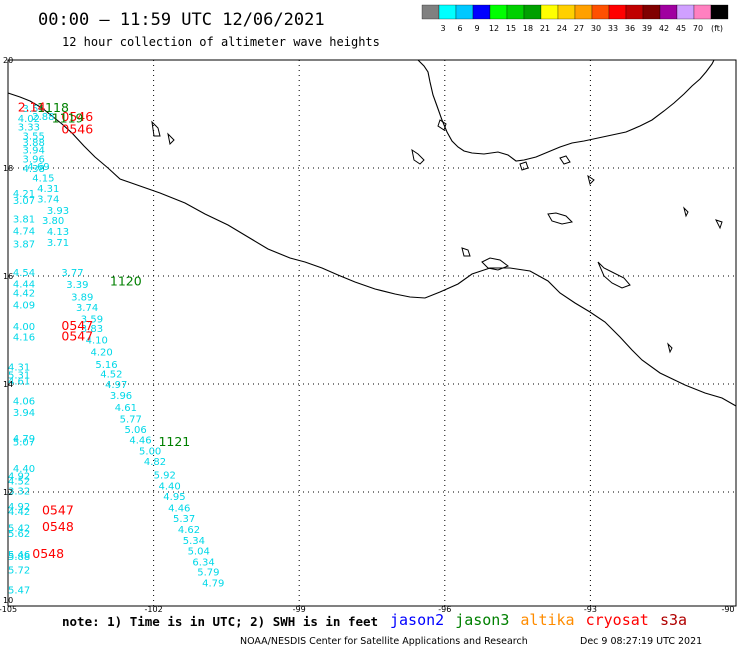 This screenshot has height=650, width=740. Describe the element at coordinates (24, 273) in the screenshot. I see `wave-height-value: 4.54` at that location.